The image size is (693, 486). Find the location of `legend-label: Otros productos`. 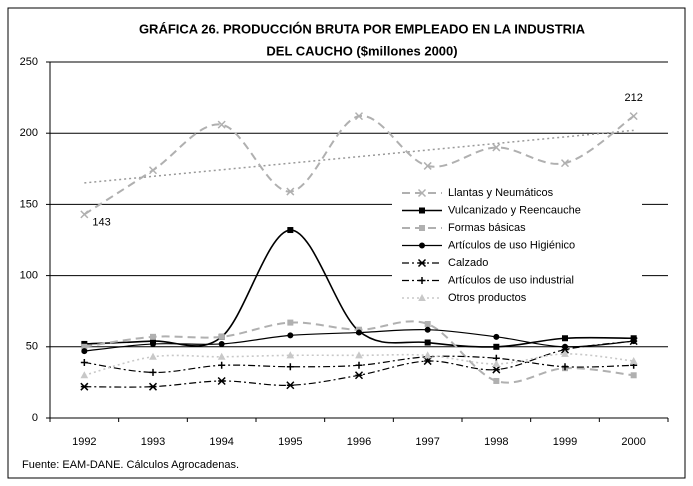

legend-label: Otros productos is located at coordinates (487, 298).